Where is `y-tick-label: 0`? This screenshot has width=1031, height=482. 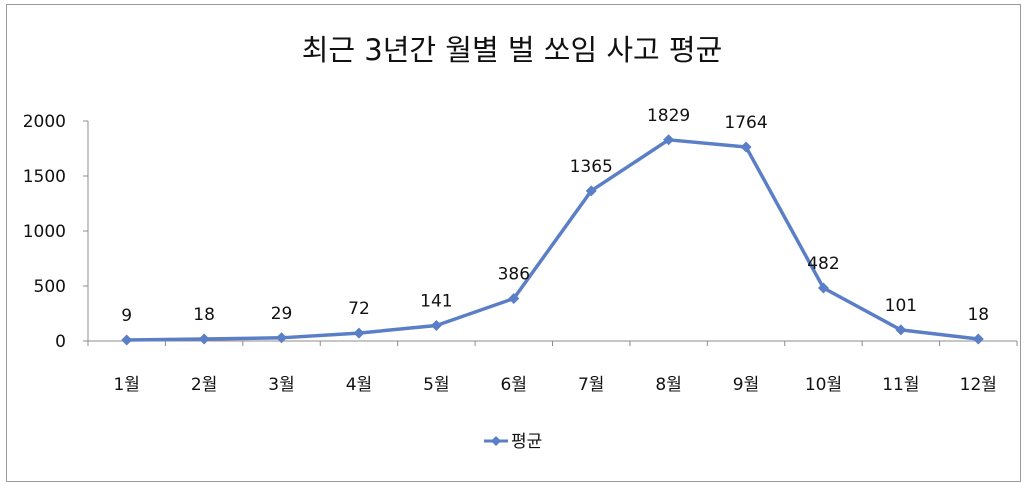
y-tick-label: 0 is located at coordinates (60, 342).